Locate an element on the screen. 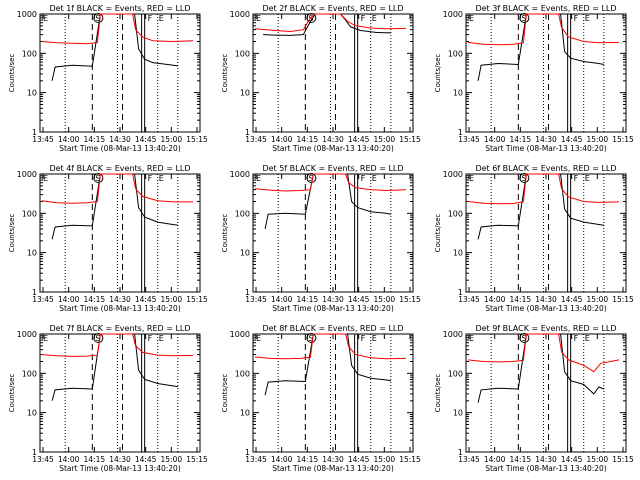  chart-title: Det 5f BLACK = Events, RED = LLD is located at coordinates (332, 168).